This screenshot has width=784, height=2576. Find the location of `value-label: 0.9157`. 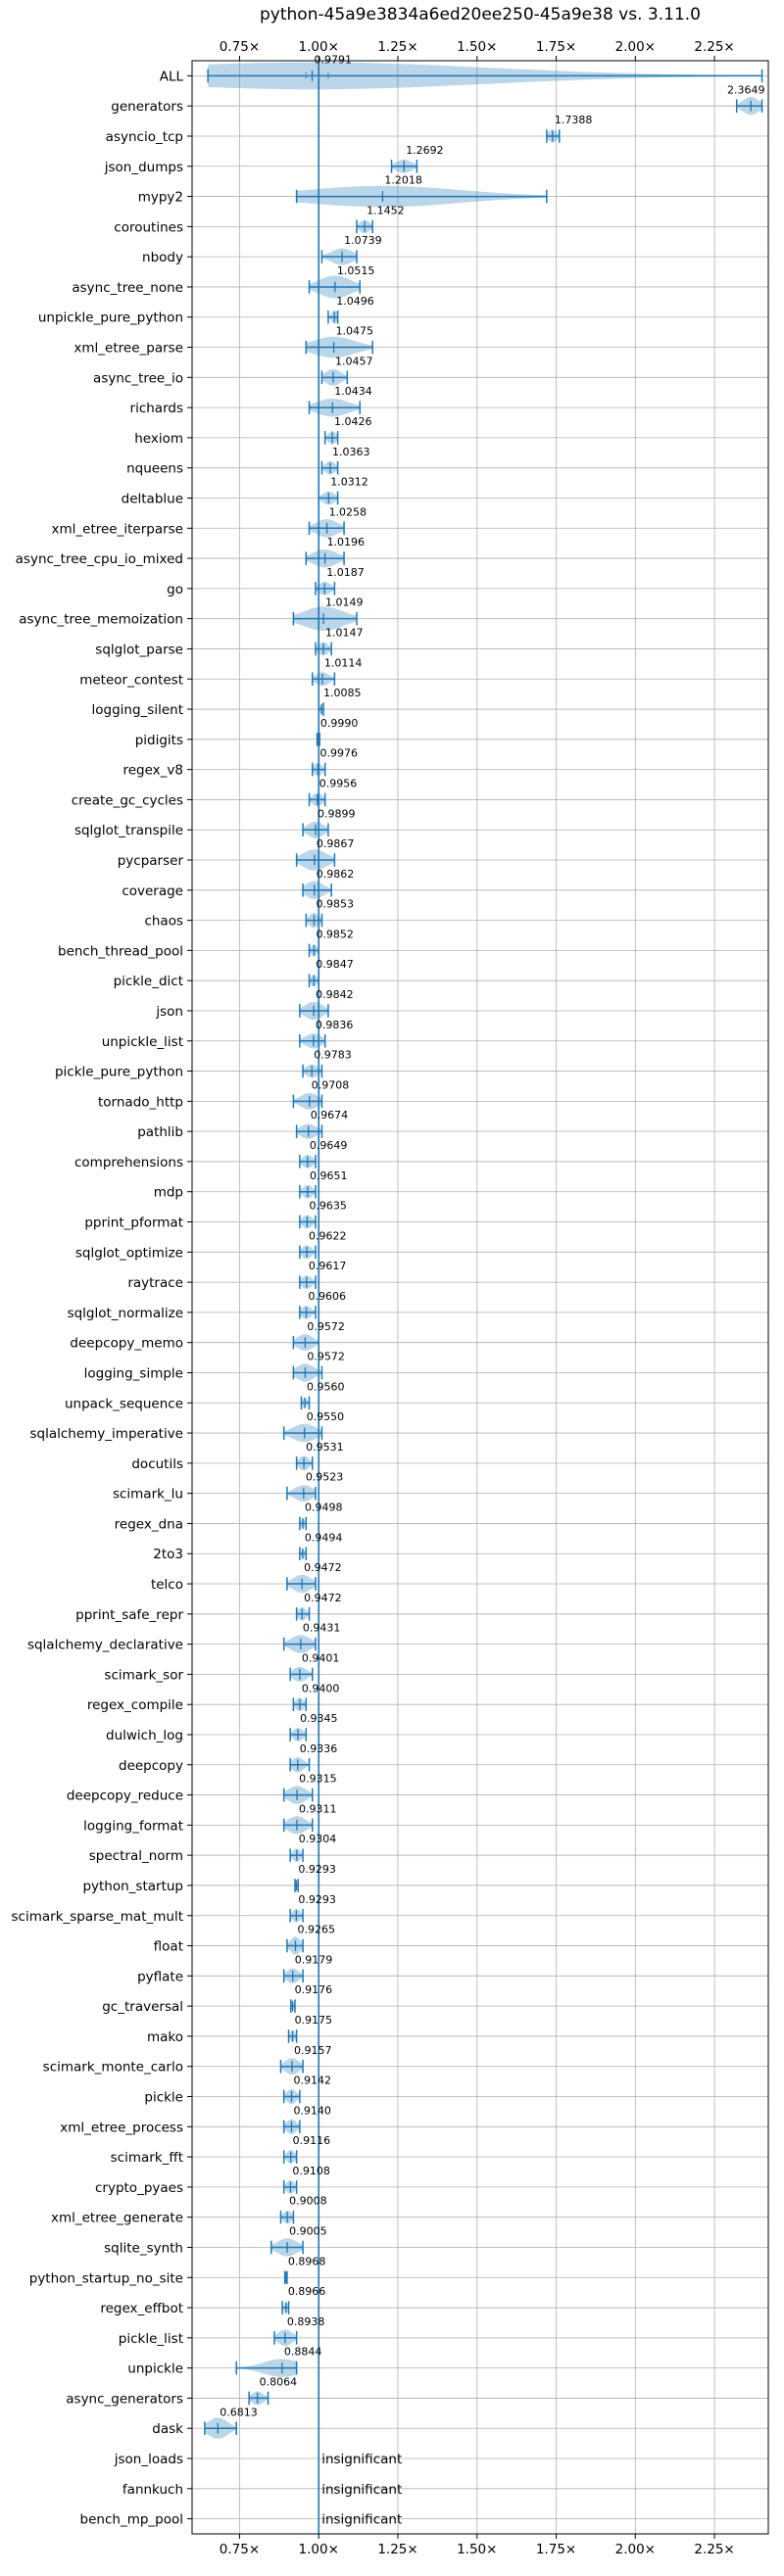

value-label: 0.9157 is located at coordinates (313, 2050).